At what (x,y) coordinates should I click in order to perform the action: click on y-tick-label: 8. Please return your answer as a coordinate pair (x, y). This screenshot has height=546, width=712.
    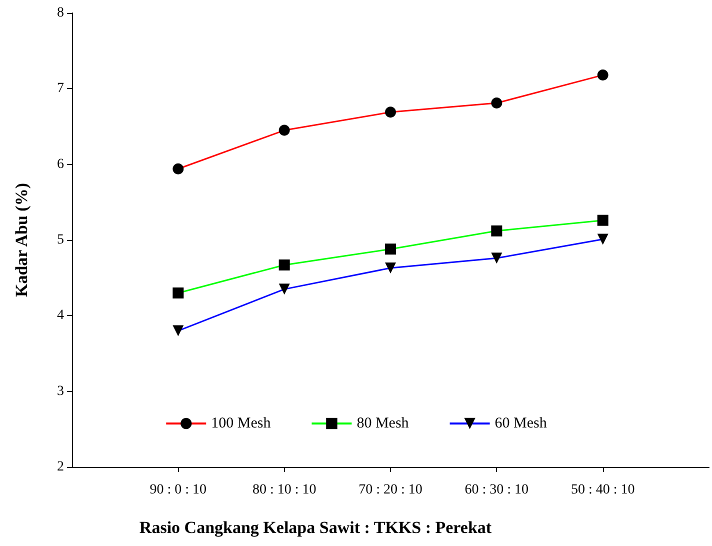
    Looking at the image, I should click on (60, 13).